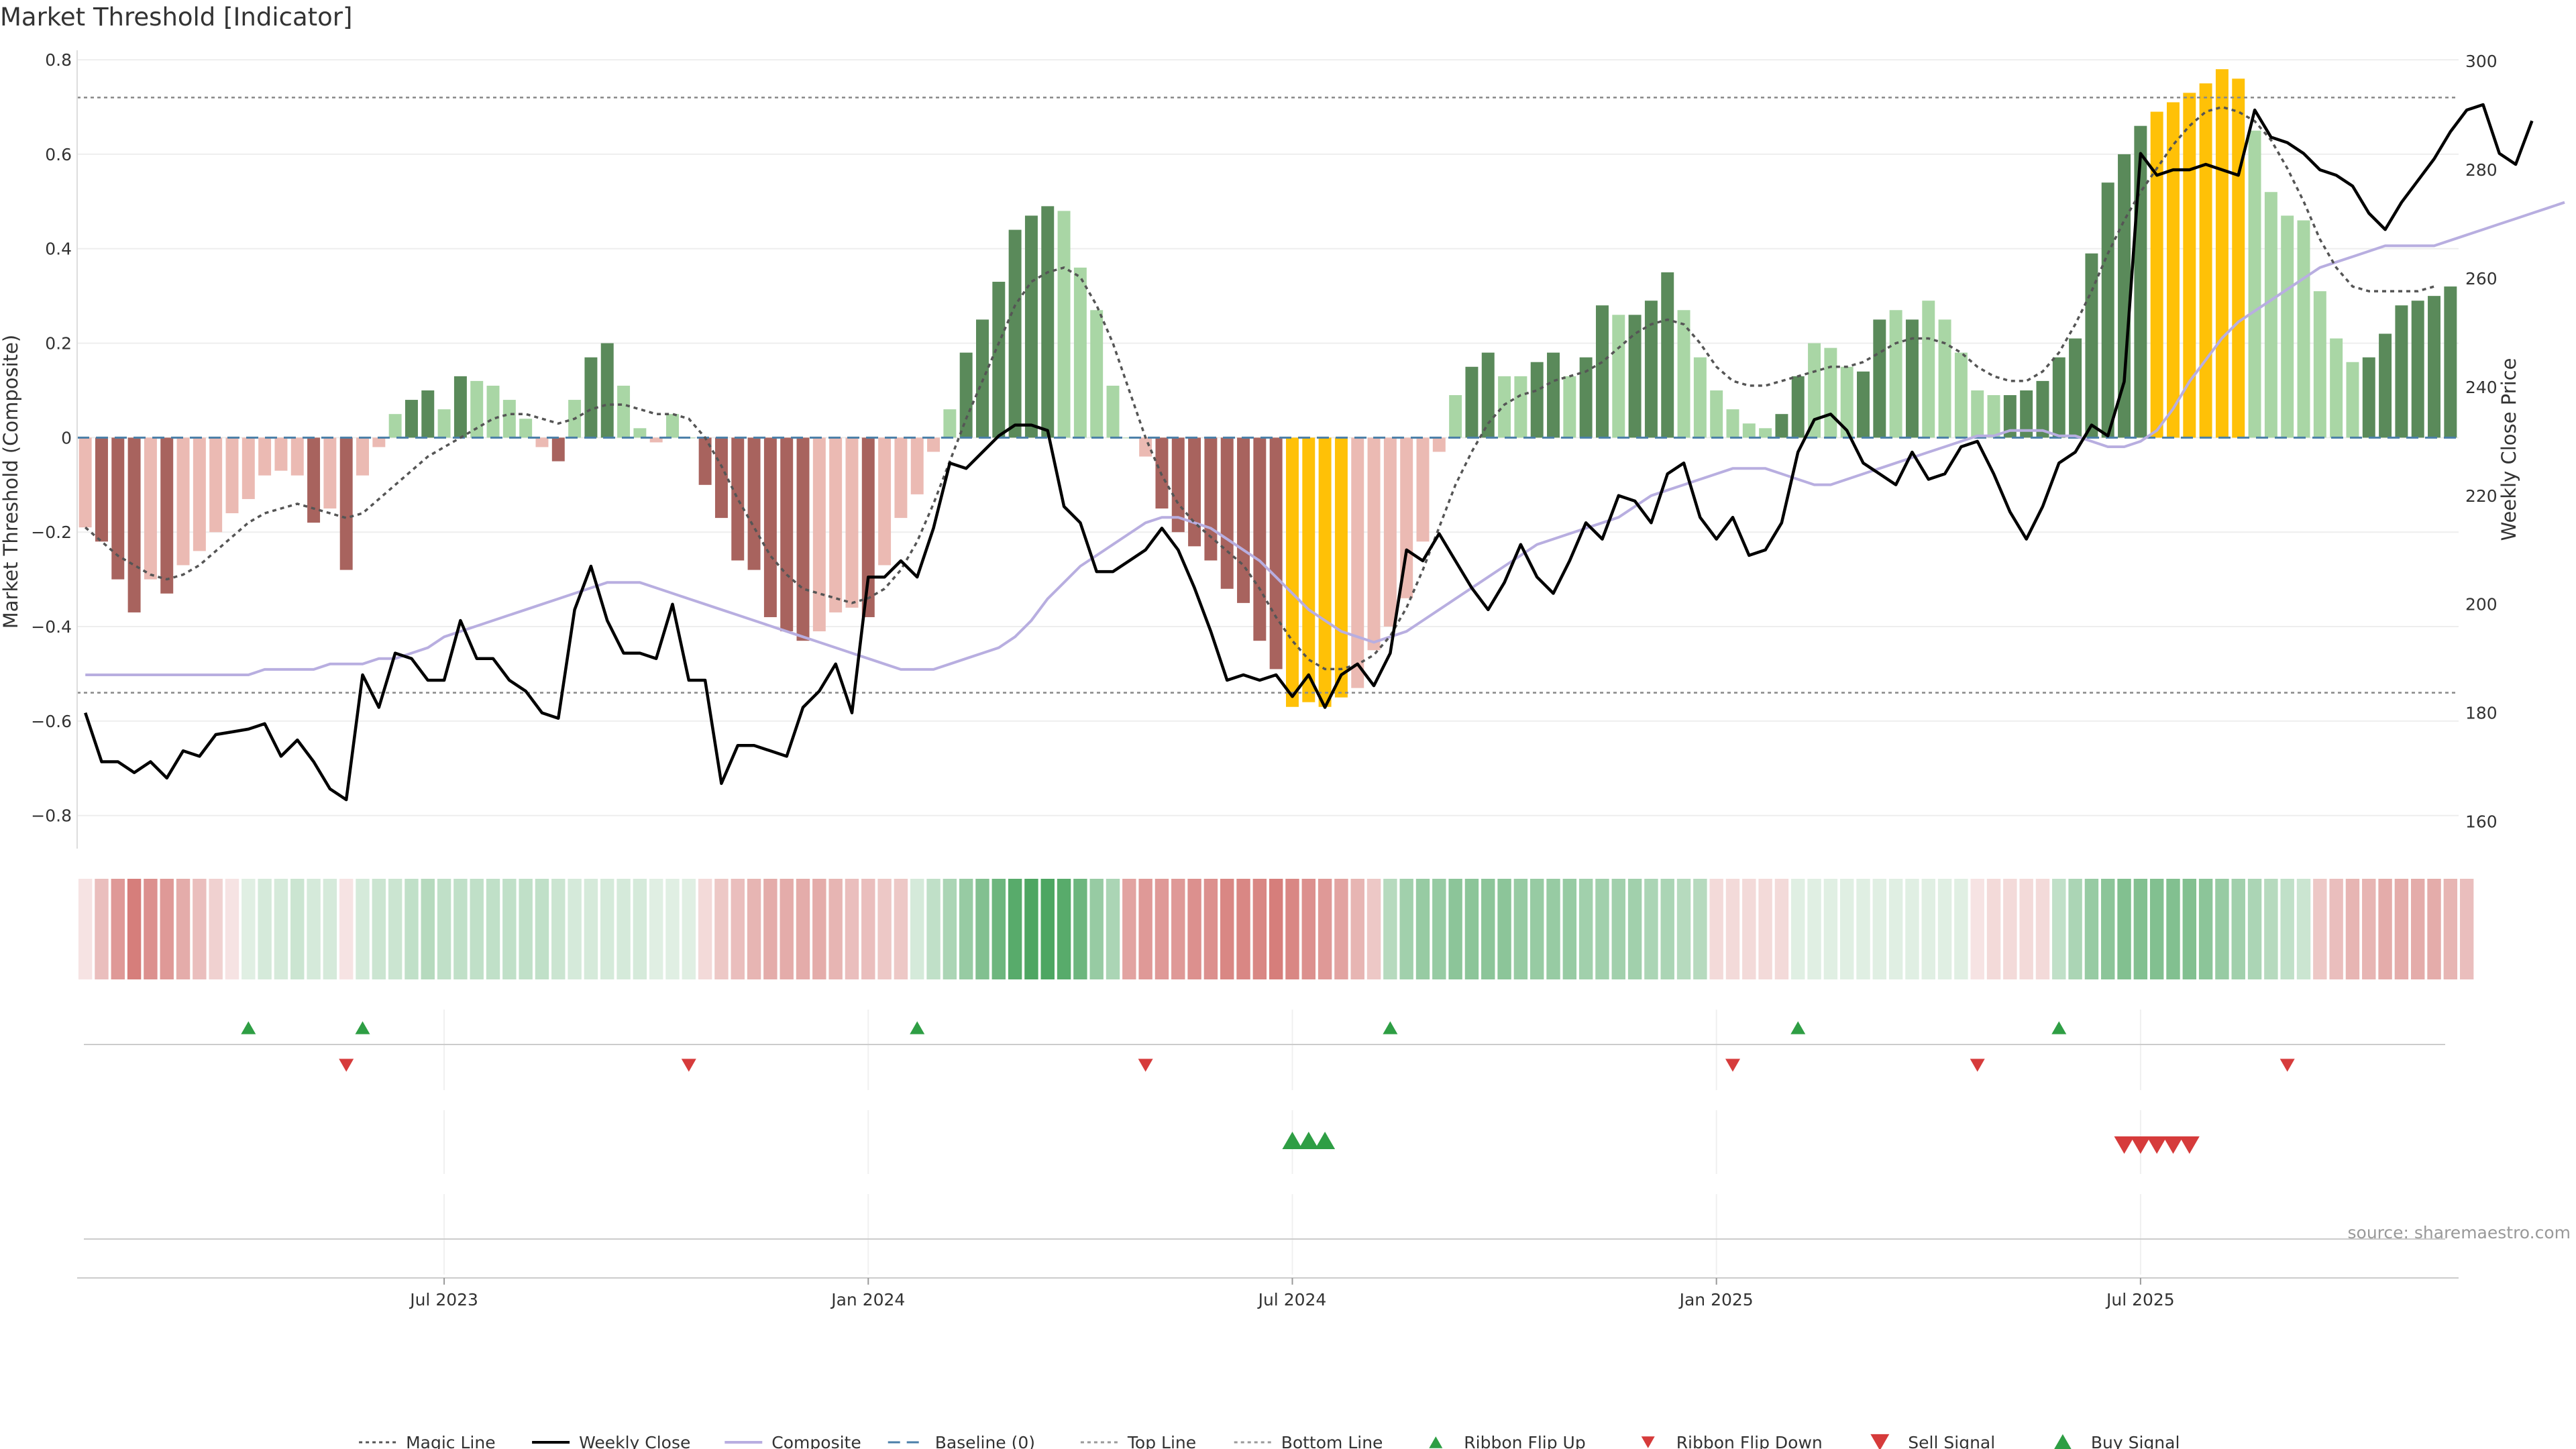 Image resolution: width=2576 pixels, height=1449 pixels. Describe the element at coordinates (867, 1299) in the screenshot. I see `x-tick-label: Jan 2024` at that location.